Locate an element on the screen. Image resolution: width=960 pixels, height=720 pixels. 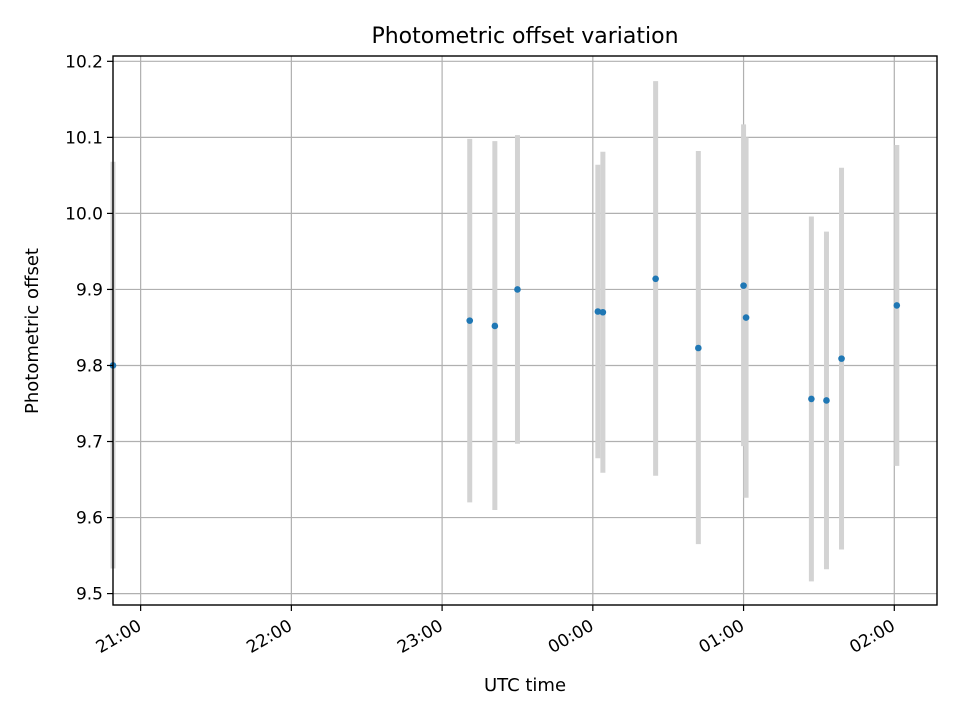
x-tick-label: 21:00 is located at coordinates (119, 637).